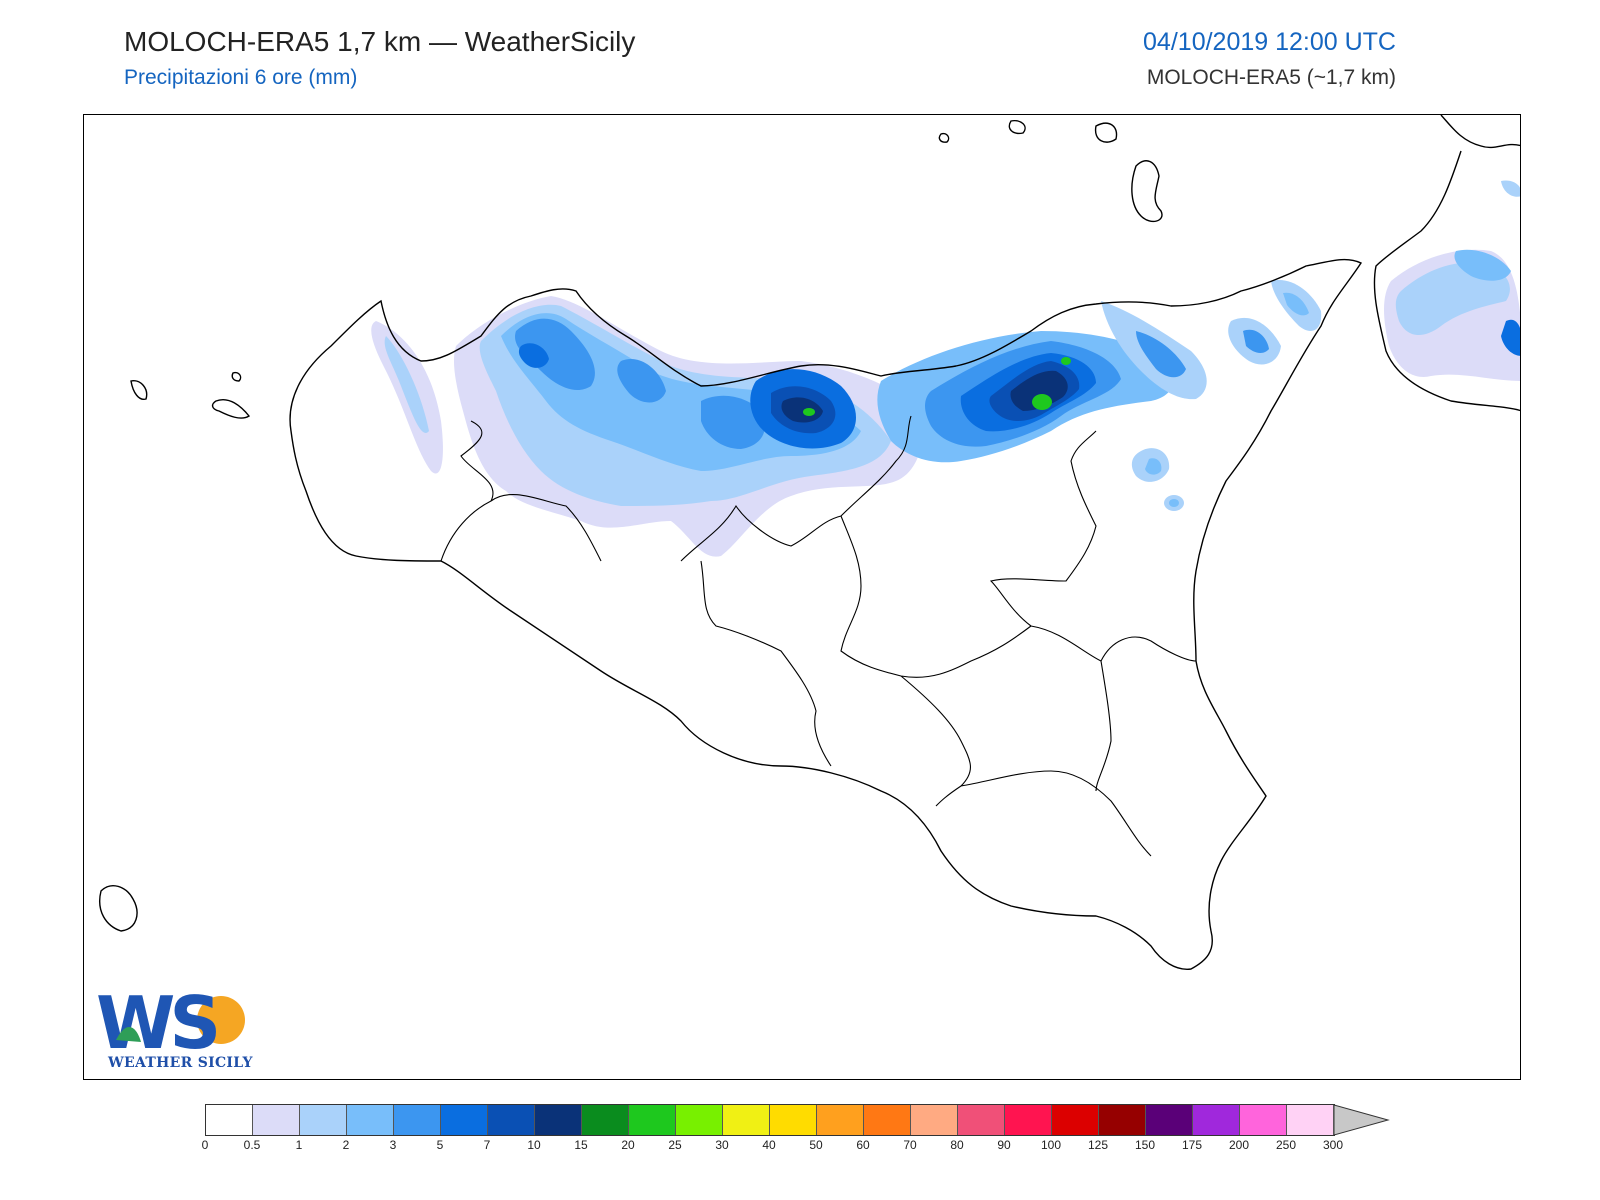  I want to click on legend-tick-label: 200, so click(1239, 1145).